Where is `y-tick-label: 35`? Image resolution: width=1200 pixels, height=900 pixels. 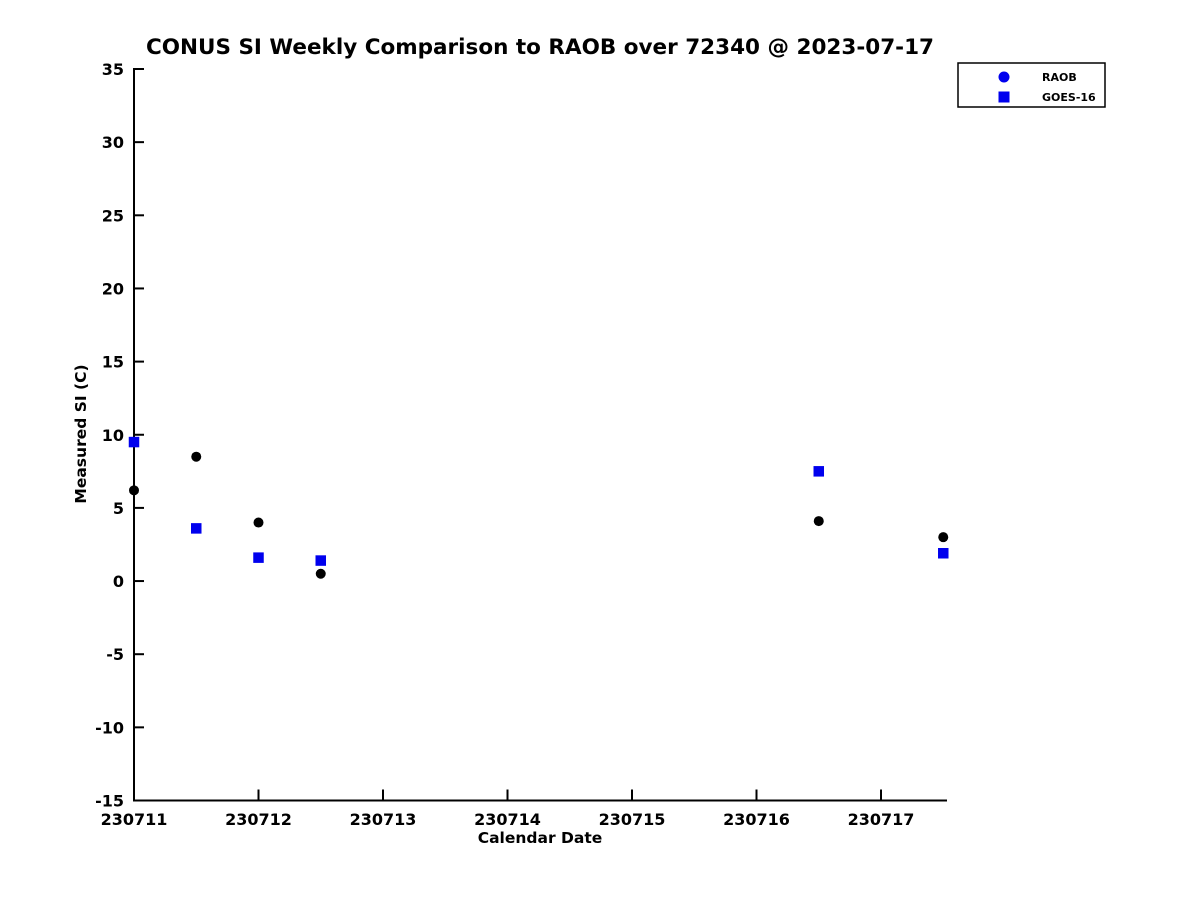
y-tick-label: 35 is located at coordinates (113, 69).